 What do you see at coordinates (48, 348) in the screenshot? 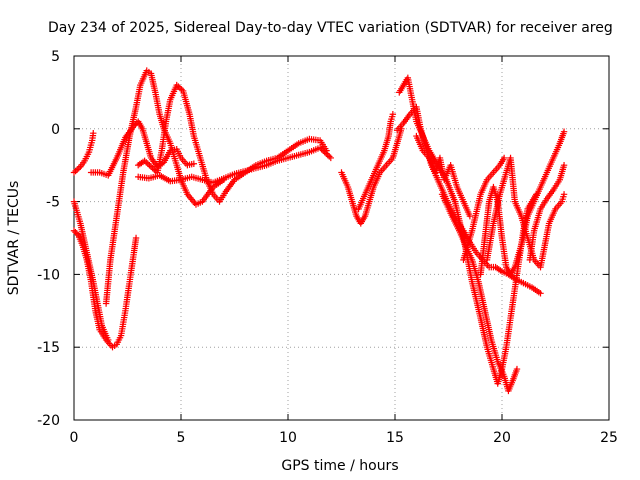
I see `y-tick-label: -15` at bounding box center [48, 348].